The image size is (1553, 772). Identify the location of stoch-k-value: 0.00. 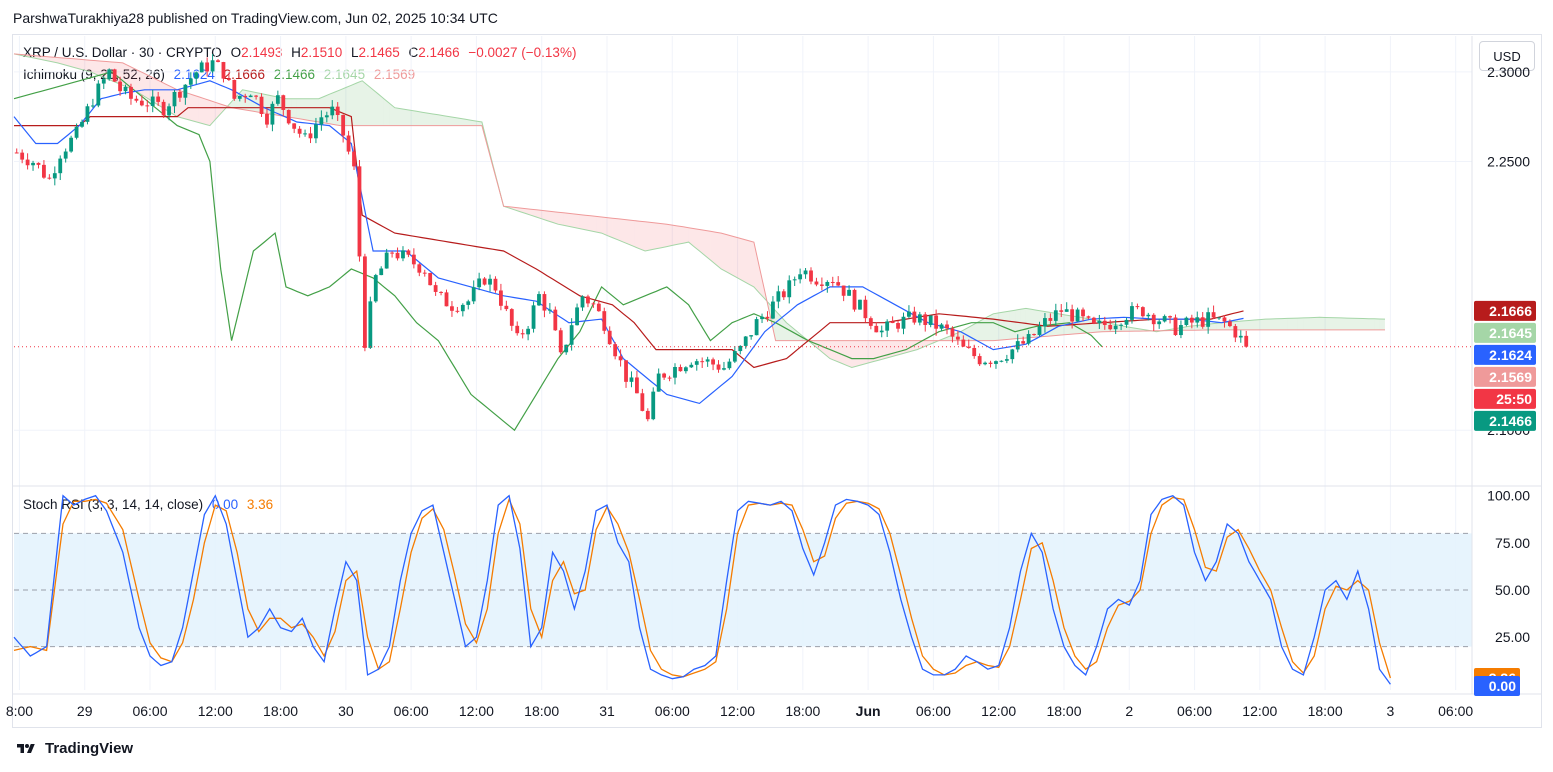
(225, 504).